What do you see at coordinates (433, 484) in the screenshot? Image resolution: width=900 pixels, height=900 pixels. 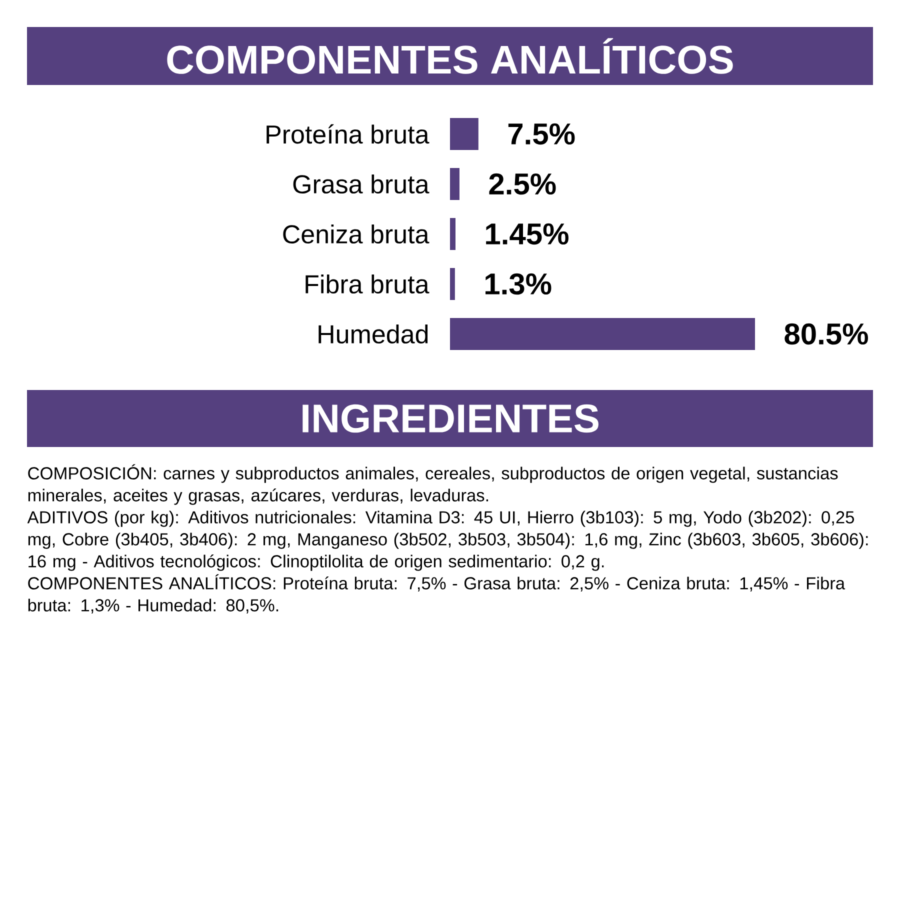 I see `text: COMPOSICIÓN: carnes y subproductos animales, cereales, subproductos de origen vegetal, sustancias minerales, aceites y grasas, azúcares, verduras, levaduras.` at bounding box center [433, 484].